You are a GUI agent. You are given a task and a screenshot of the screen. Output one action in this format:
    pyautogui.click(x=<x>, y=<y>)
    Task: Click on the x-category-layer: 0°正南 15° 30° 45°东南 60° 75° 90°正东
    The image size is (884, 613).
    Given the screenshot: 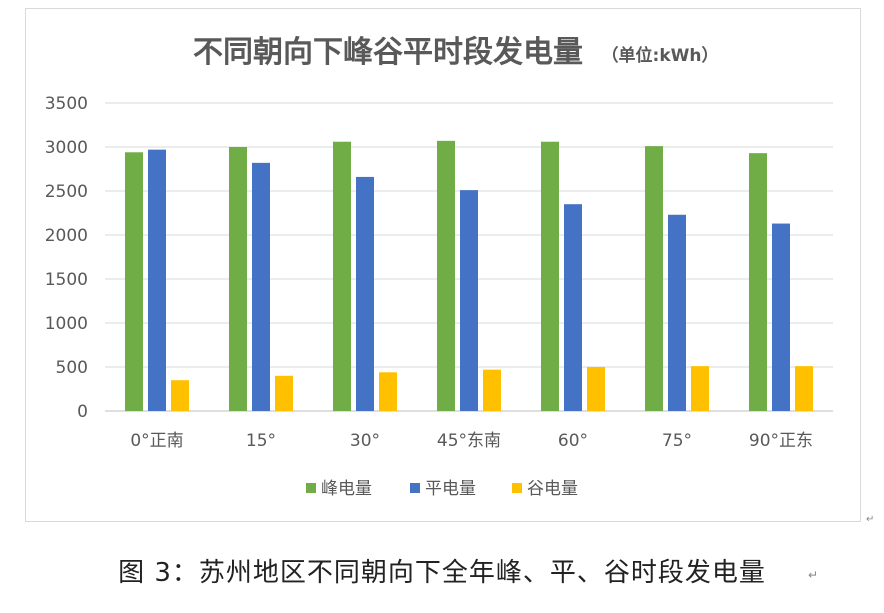 What is the action you would take?
    pyautogui.click(x=471, y=441)
    